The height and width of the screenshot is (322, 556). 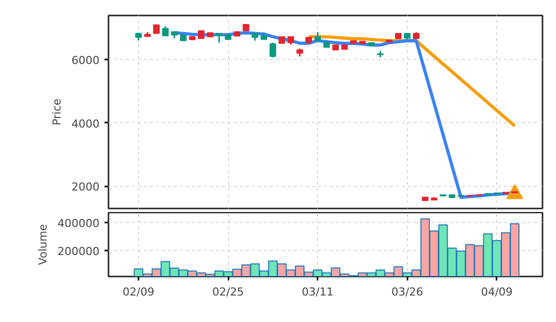 I want to click on y-tick-label: 200000, so click(x=79, y=251).